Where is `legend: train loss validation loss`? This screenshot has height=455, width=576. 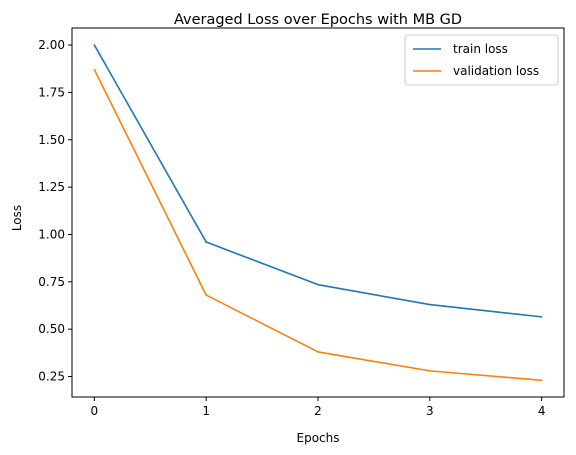 legend: train loss validation loss is located at coordinates (481, 60).